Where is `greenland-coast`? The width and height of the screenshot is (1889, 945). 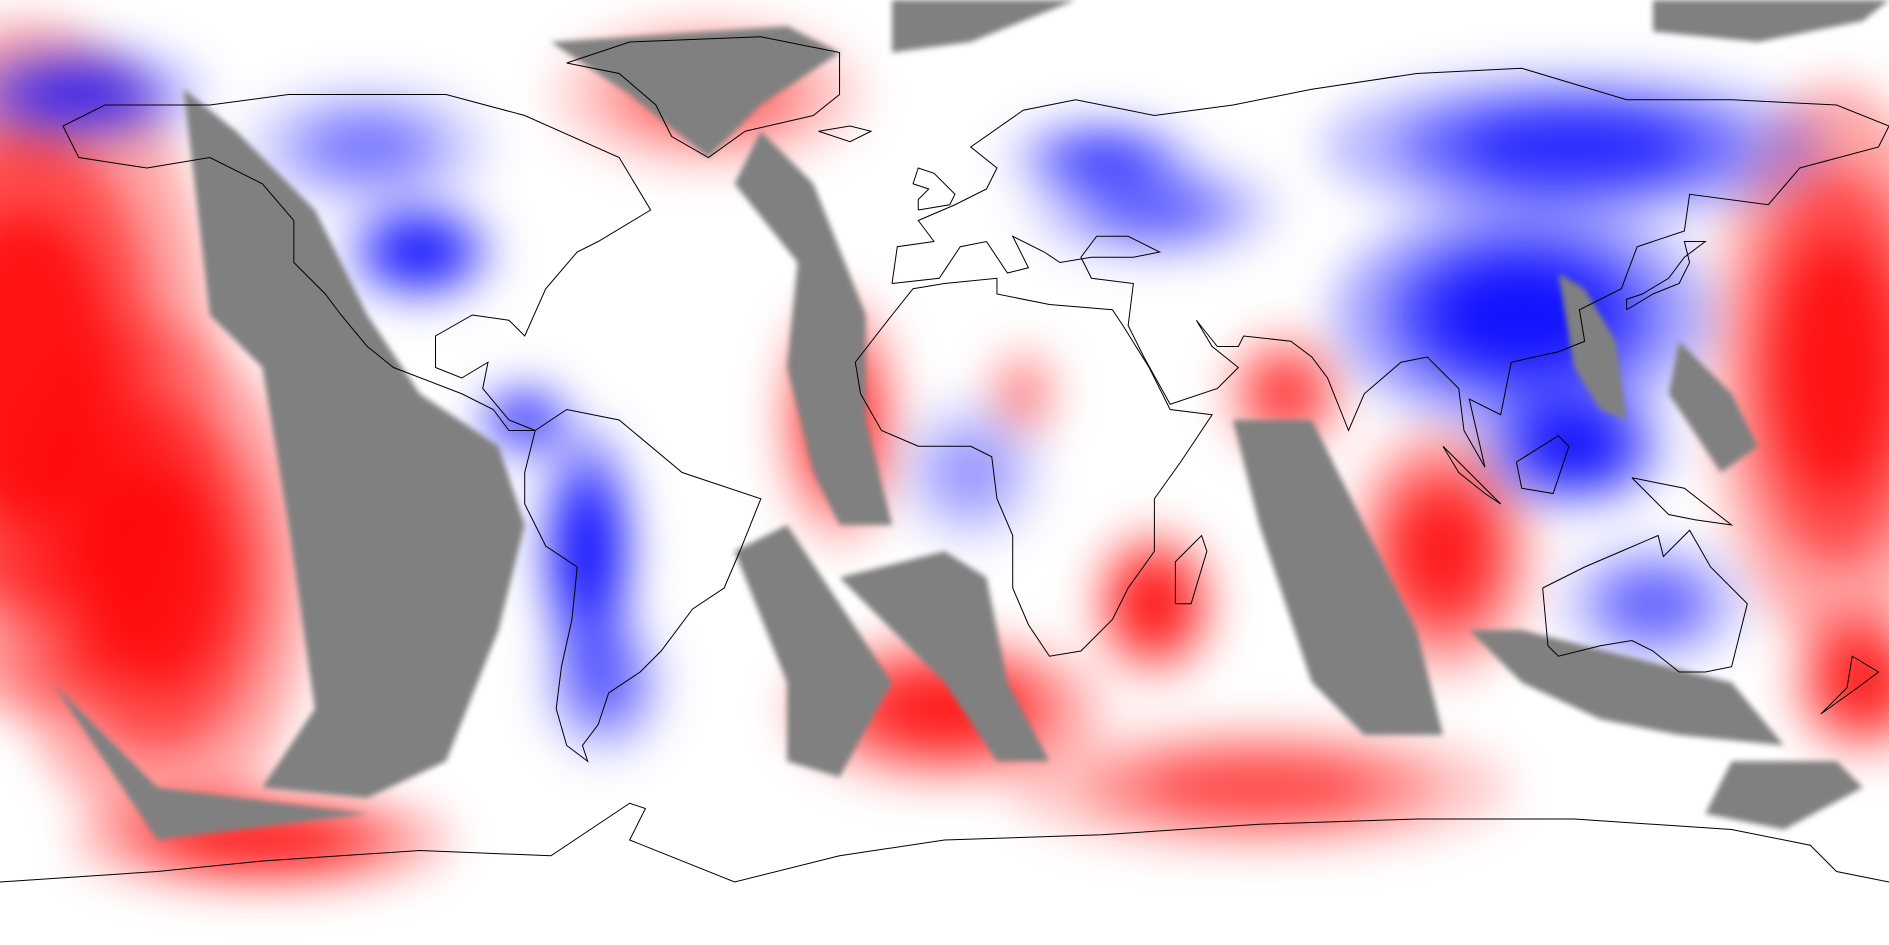
greenland-coast is located at coordinates (703, 97).